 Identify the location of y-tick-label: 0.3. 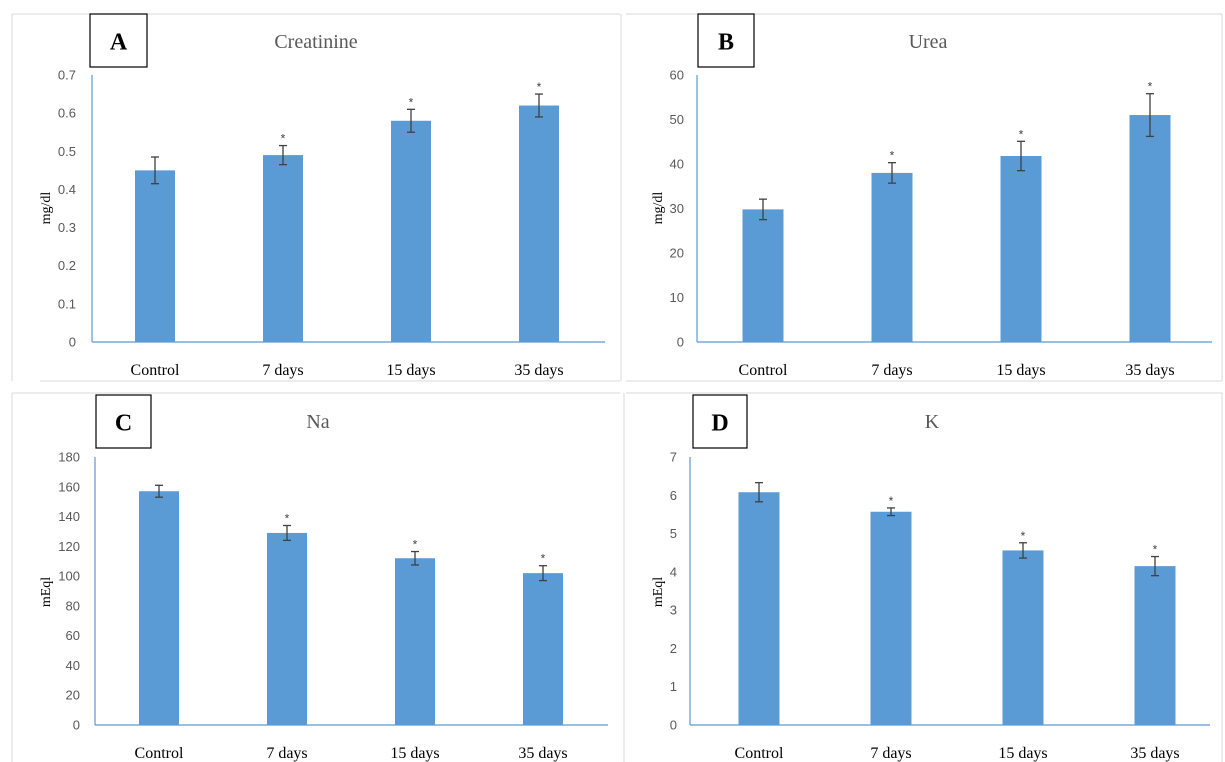
(67, 227).